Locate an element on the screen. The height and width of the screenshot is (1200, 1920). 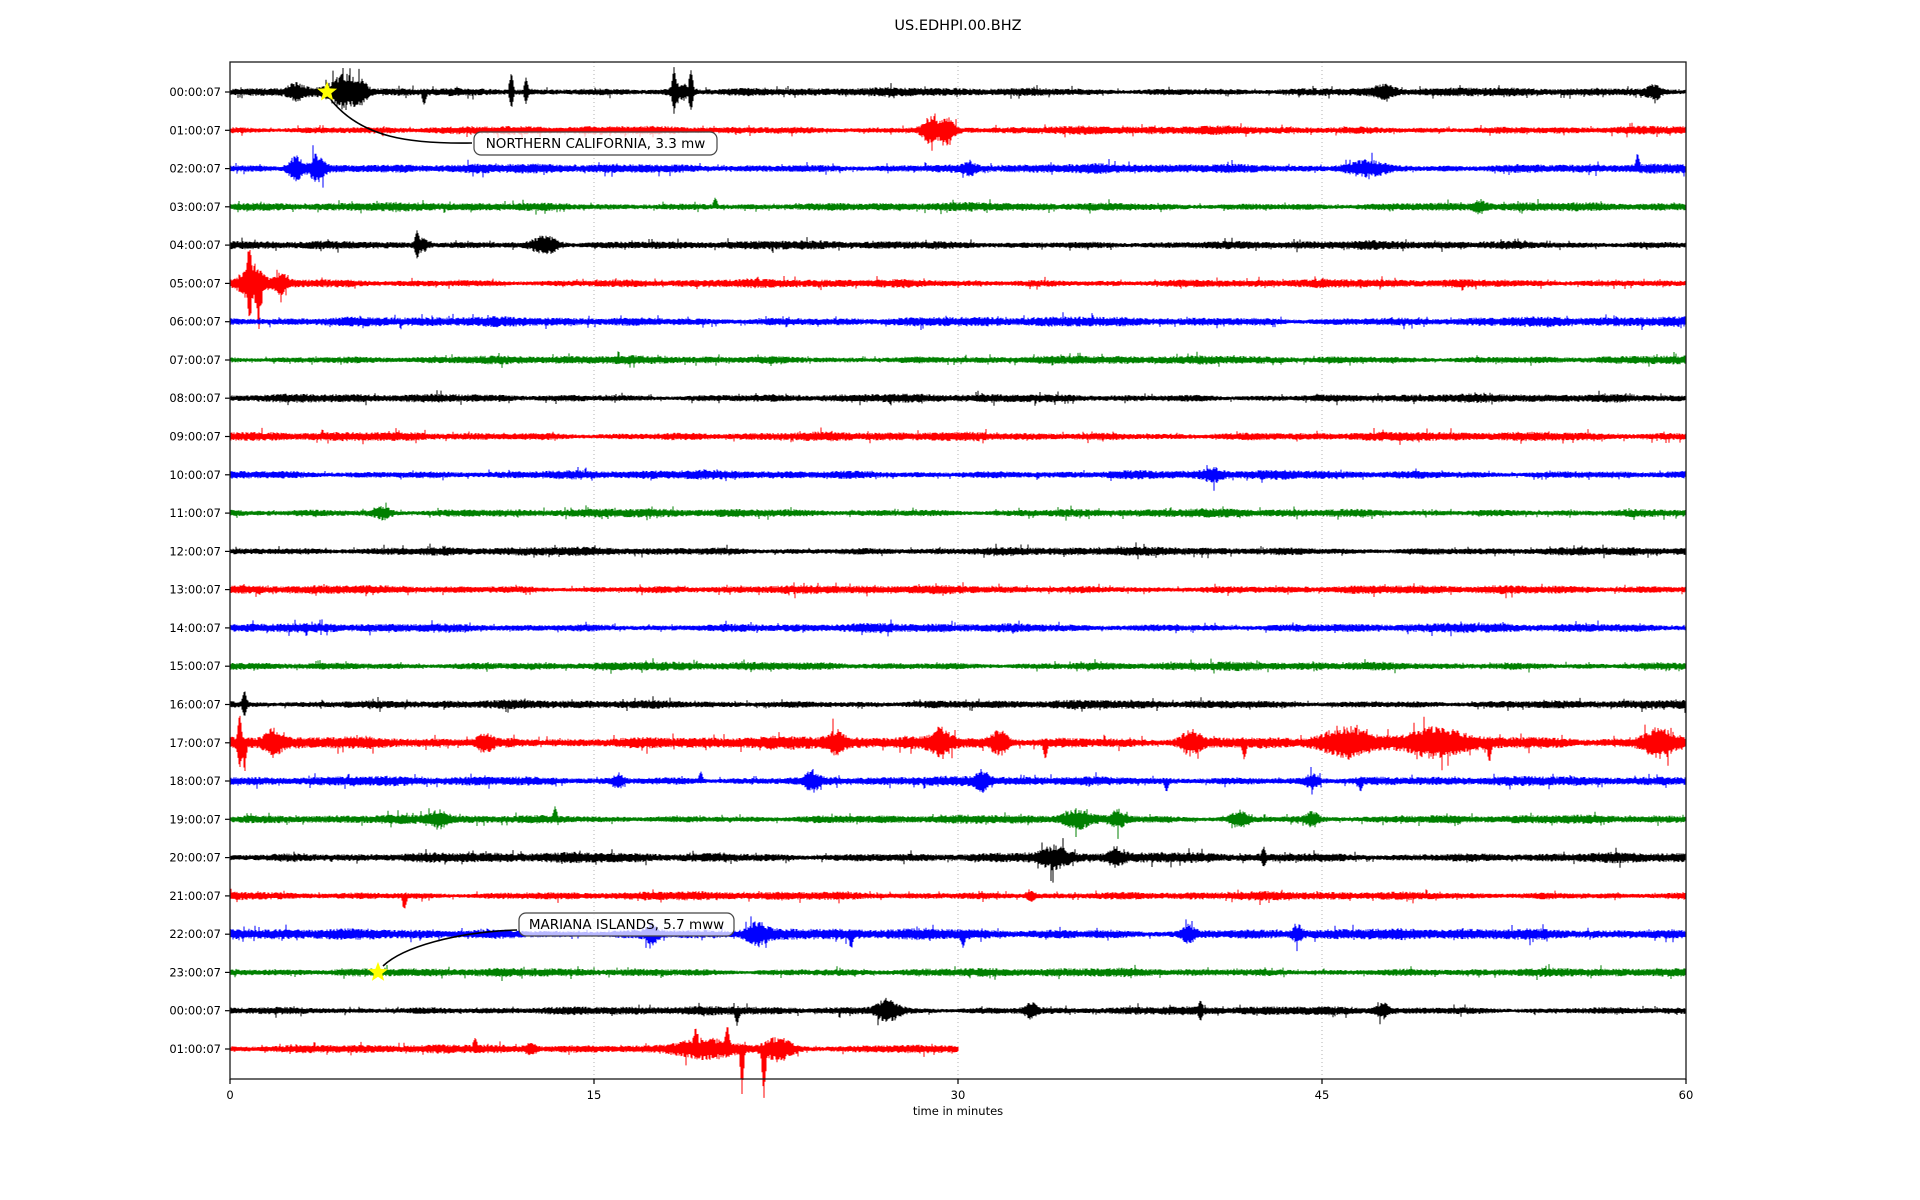
x-tick-label: 30 is located at coordinates (958, 1095).